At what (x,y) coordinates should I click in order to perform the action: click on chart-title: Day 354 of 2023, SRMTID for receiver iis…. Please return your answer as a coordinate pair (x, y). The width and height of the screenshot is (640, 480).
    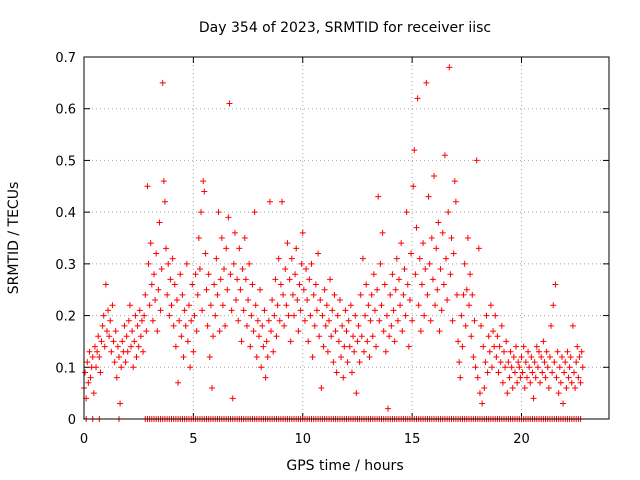
    Looking at the image, I should click on (345, 28).